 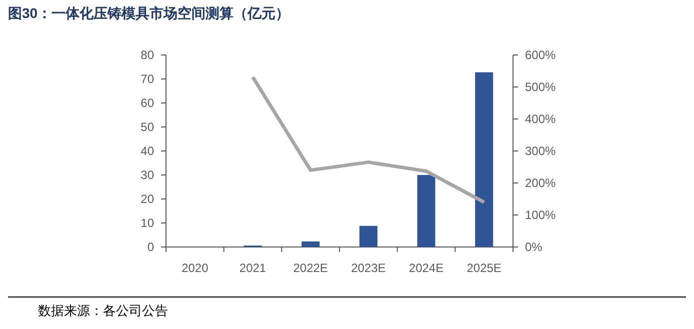 I want to click on y-tick-label: 0, so click(x=150, y=247).